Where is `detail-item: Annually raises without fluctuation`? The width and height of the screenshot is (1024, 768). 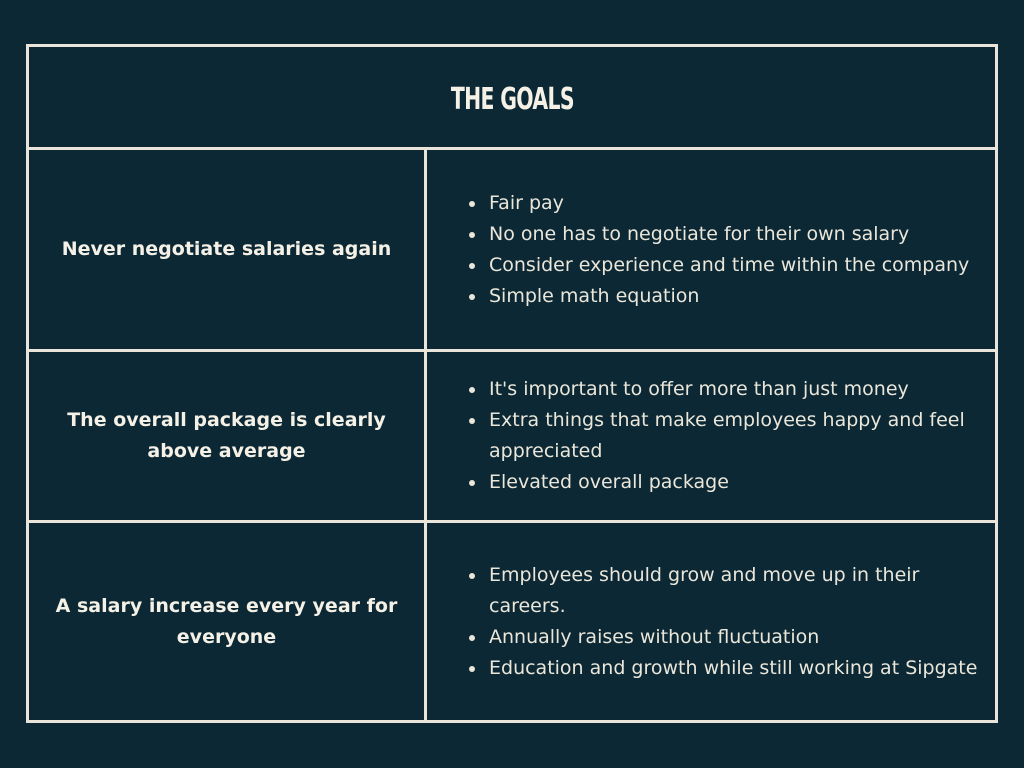
detail-item: Annually raises without fluctuation is located at coordinates (734, 637).